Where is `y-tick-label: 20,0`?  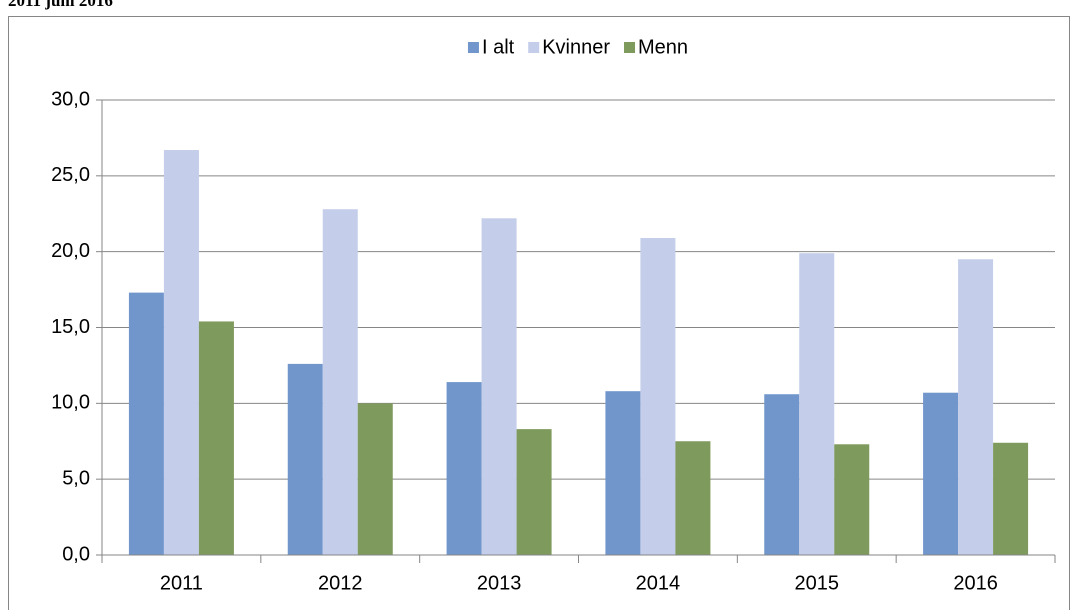
y-tick-label: 20,0 is located at coordinates (70, 251).